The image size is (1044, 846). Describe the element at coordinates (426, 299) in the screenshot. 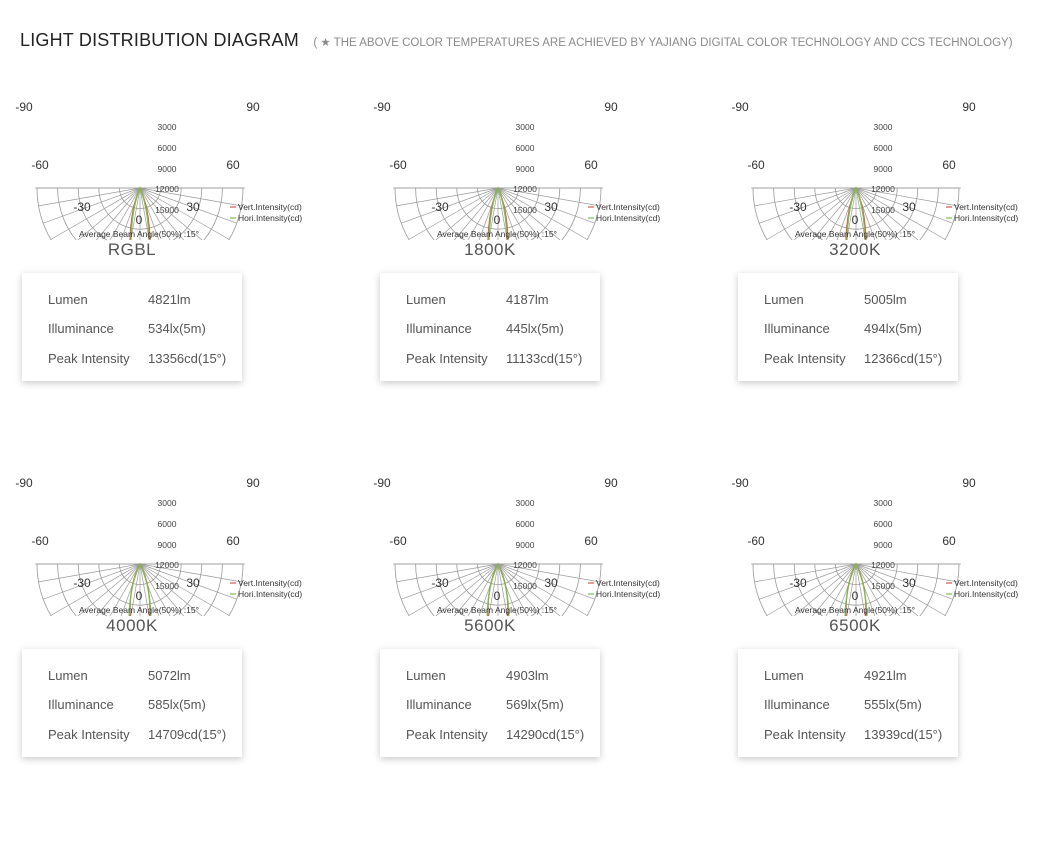

I see `spec-key: Lumen` at that location.